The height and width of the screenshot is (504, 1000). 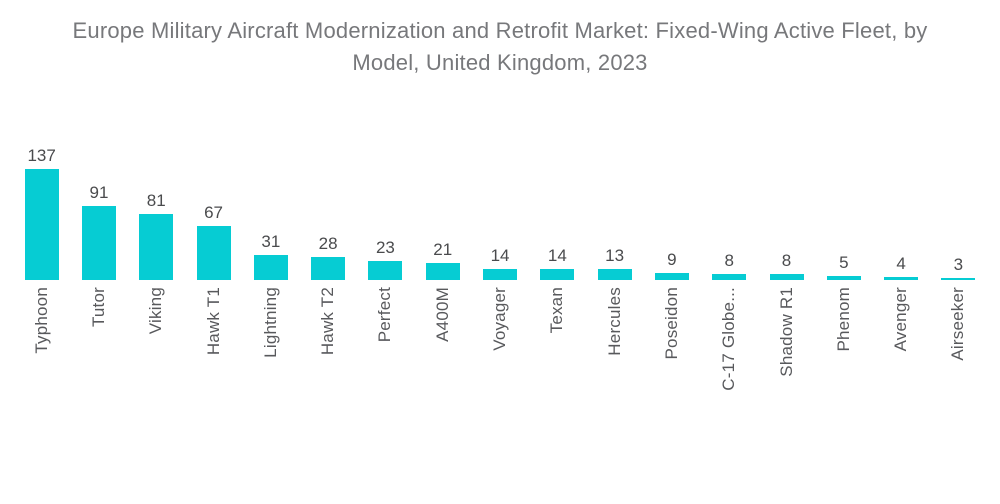 I want to click on bar-value-label: 23, so click(x=385, y=248).